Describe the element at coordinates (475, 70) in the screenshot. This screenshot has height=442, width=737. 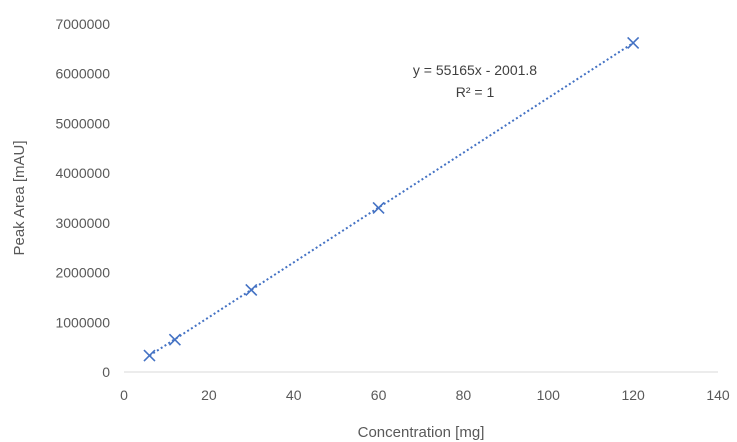
I see `trendline-equation-label: y = 55165x - 2001.8` at that location.